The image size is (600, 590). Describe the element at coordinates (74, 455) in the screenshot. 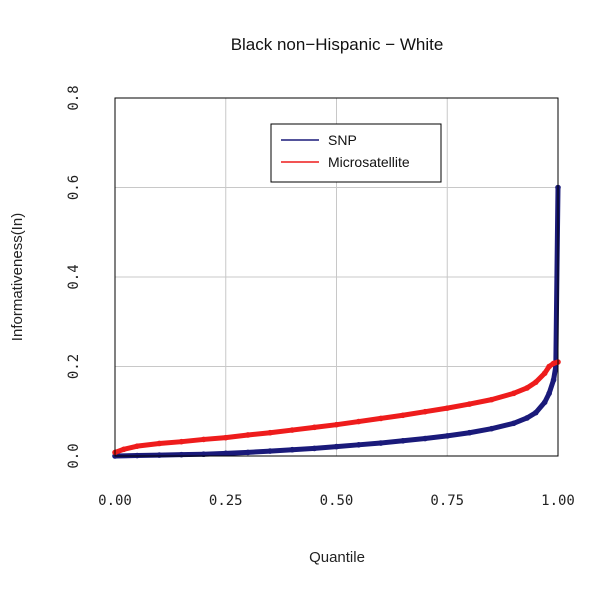

I see `y-tick-label: 0.0` at that location.